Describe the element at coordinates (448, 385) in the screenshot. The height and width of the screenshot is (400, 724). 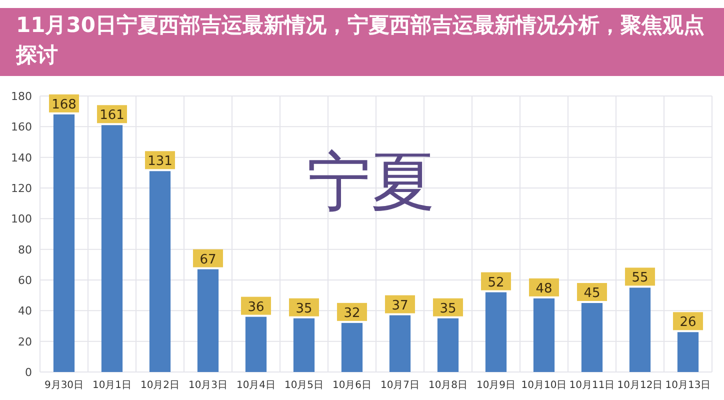
I see `x-tick-label: 10月8日` at that location.